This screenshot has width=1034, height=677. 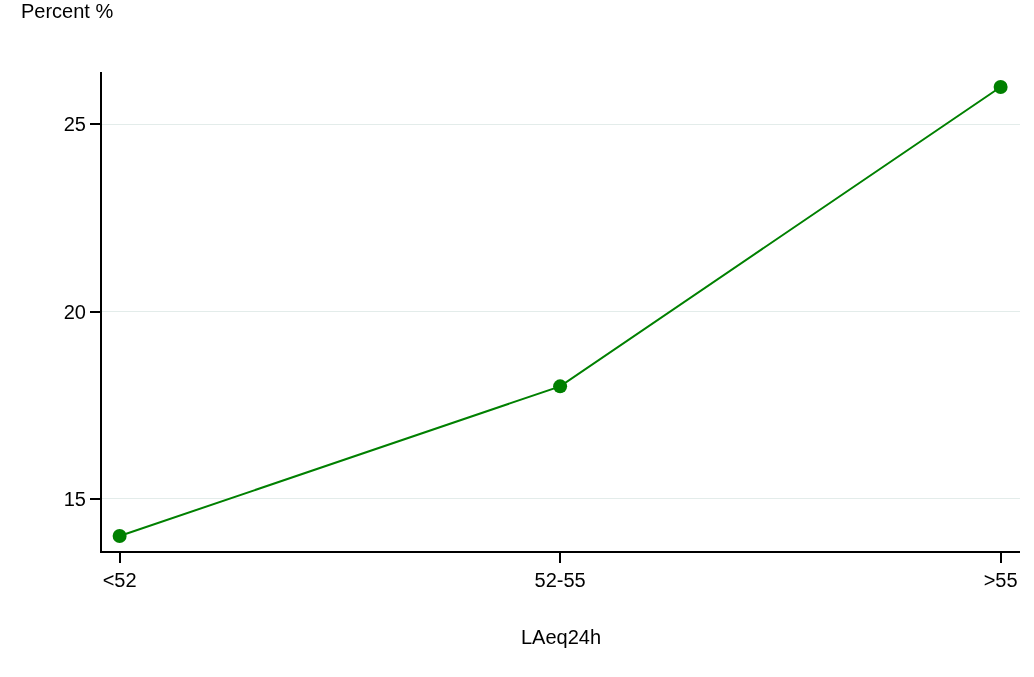 What do you see at coordinates (561, 637) in the screenshot?
I see `x-axis-title: LAeq24h` at bounding box center [561, 637].